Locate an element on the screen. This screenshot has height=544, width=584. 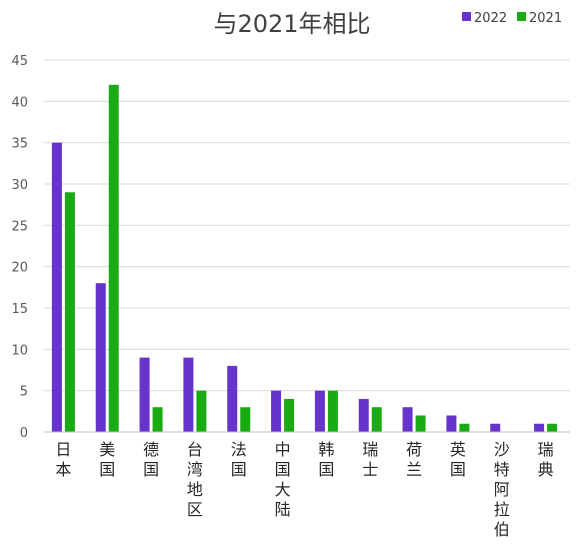
y-tick-label: 20 is located at coordinates (19, 268).